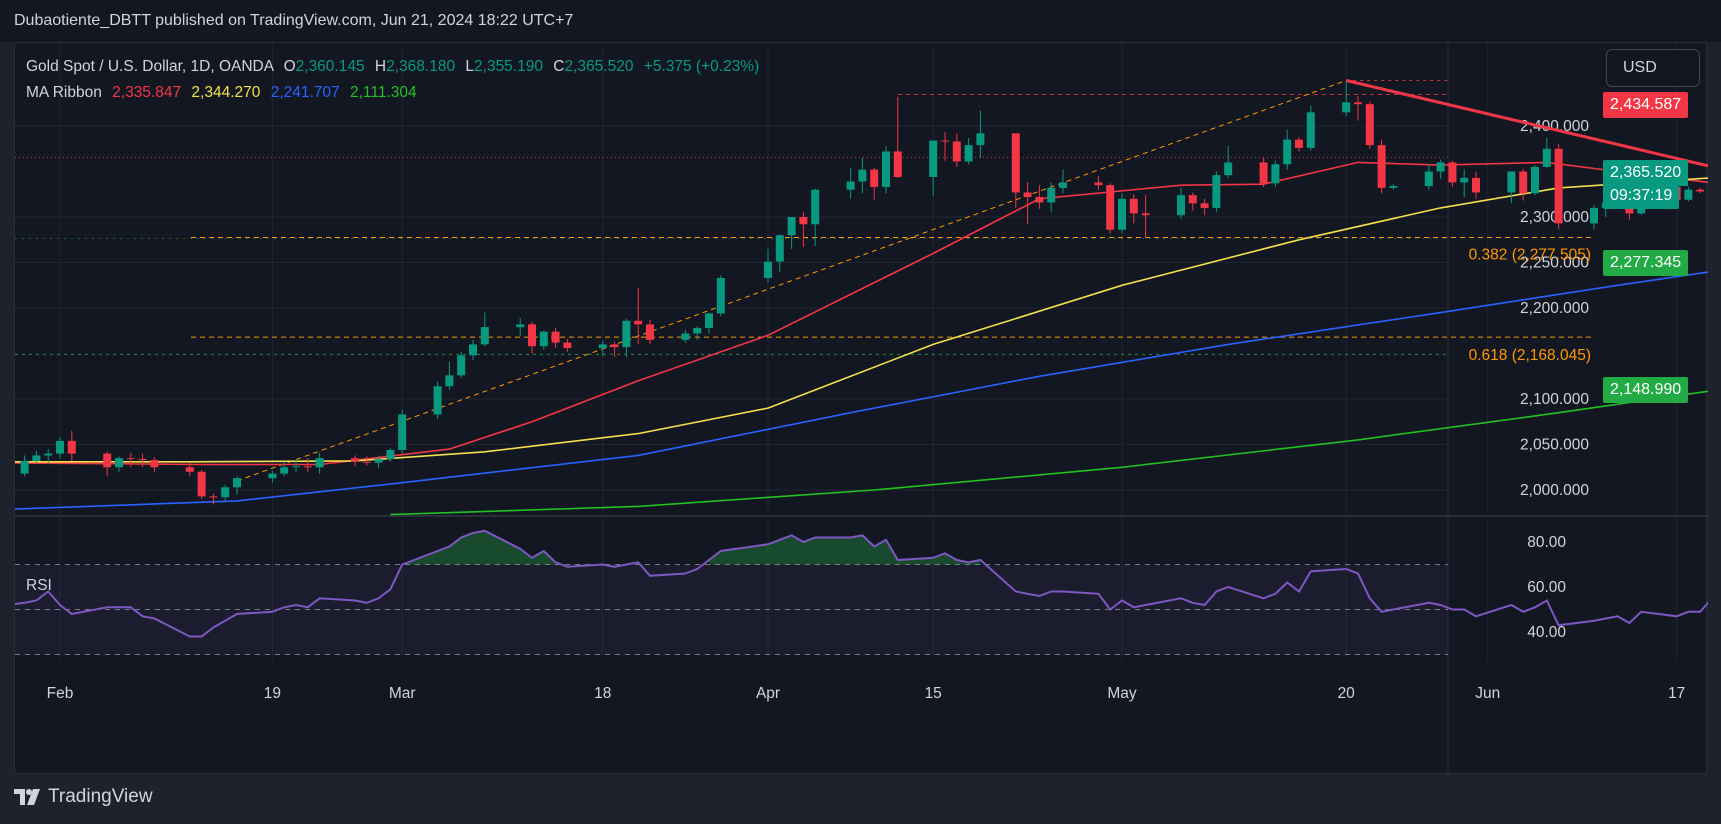 This screenshot has width=1721, height=824. I want to click on open-value: 2,360.145, so click(330, 66).